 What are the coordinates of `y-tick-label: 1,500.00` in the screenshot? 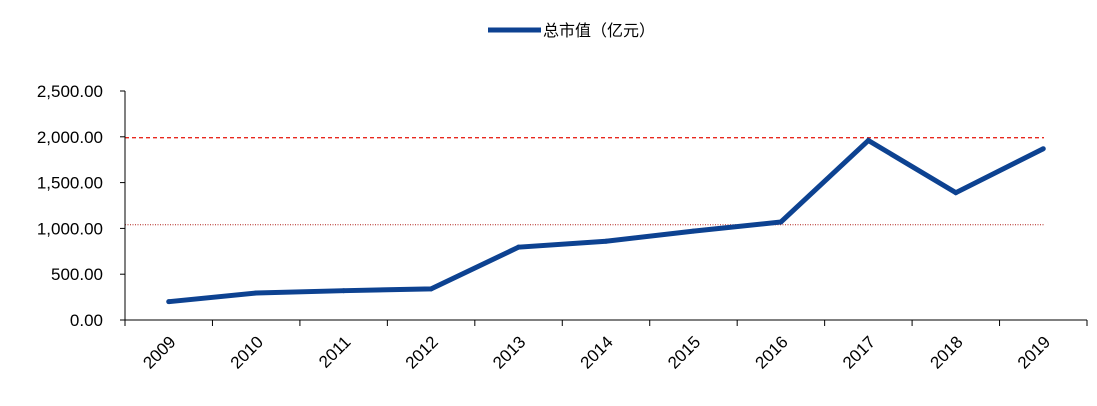 It's located at (70, 183).